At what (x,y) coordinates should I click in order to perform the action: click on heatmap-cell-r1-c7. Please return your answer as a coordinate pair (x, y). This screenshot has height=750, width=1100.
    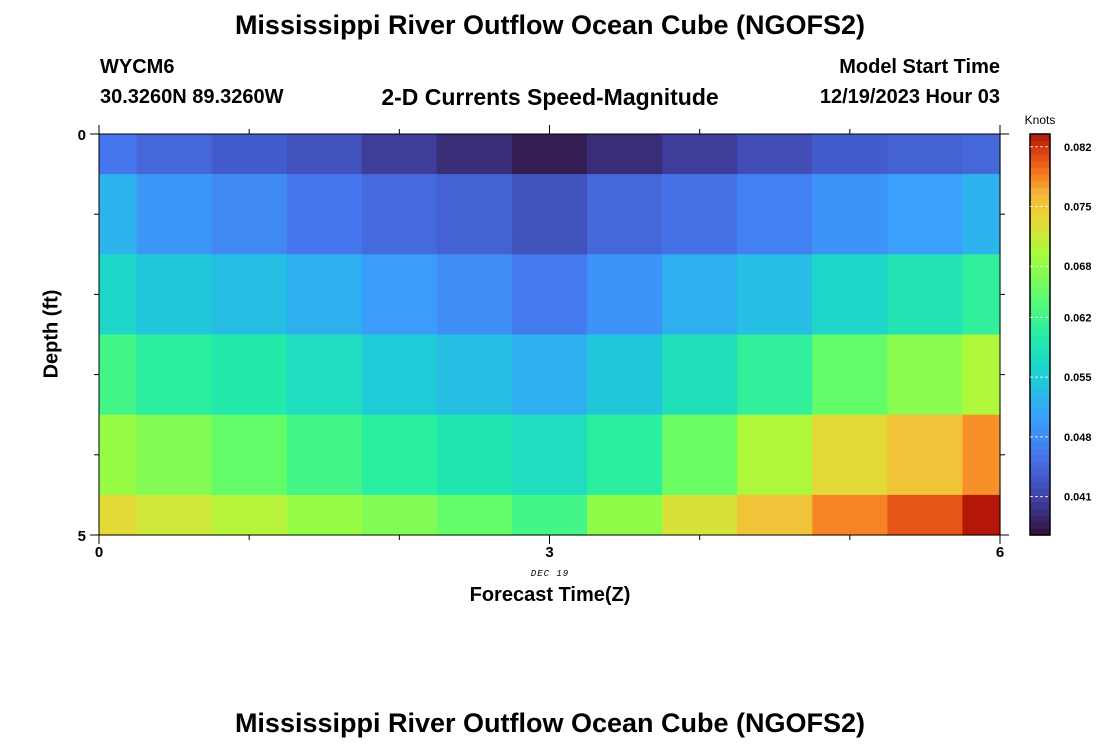
    Looking at the image, I should click on (625, 214).